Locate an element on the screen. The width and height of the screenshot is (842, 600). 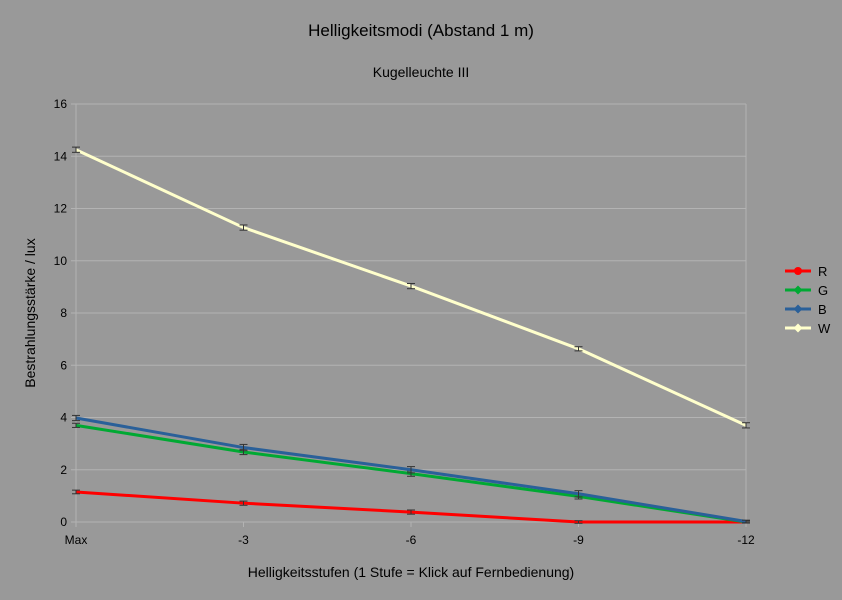
chart-title: Helligkeitsmodi (Abstand 1 m) is located at coordinates (421, 30).